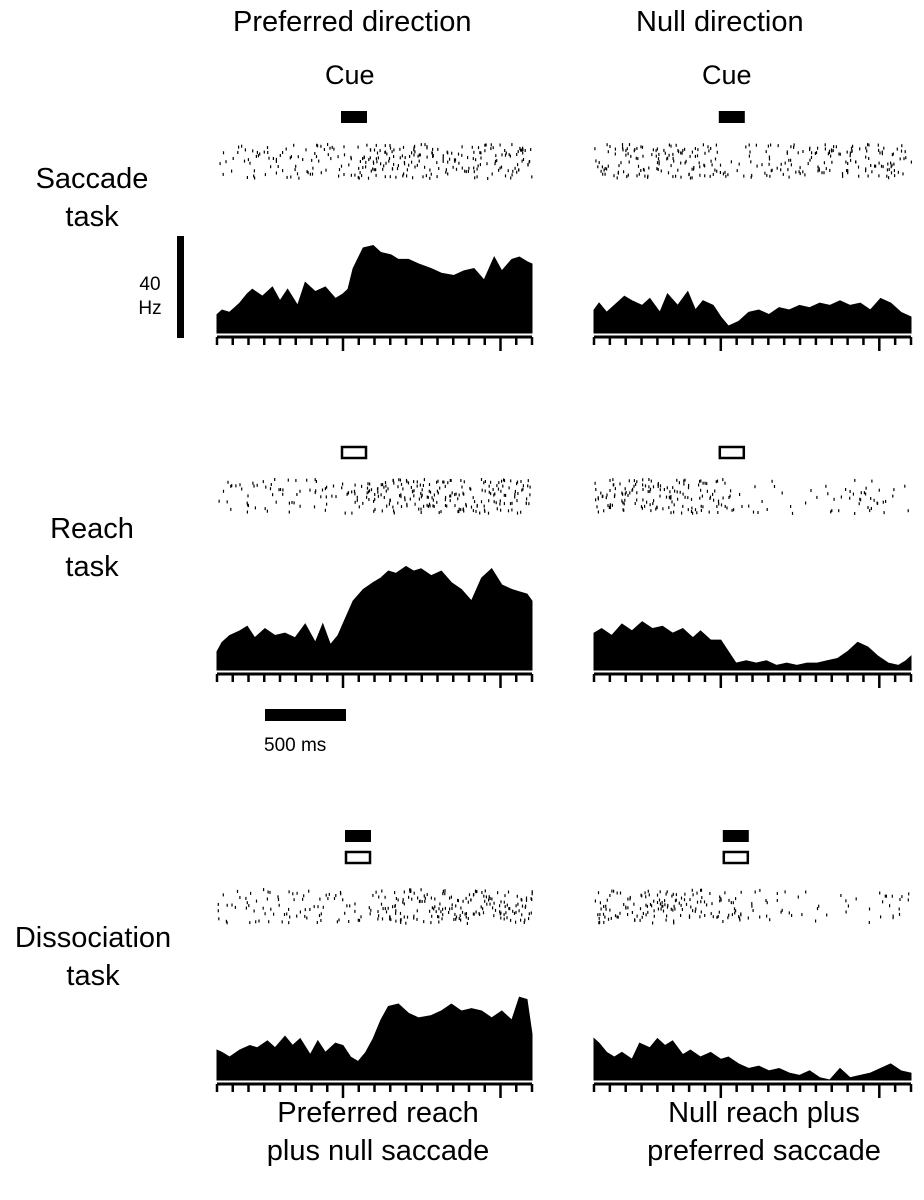  I want to click on caption-line: Preferred reach, so click(378, 1113).